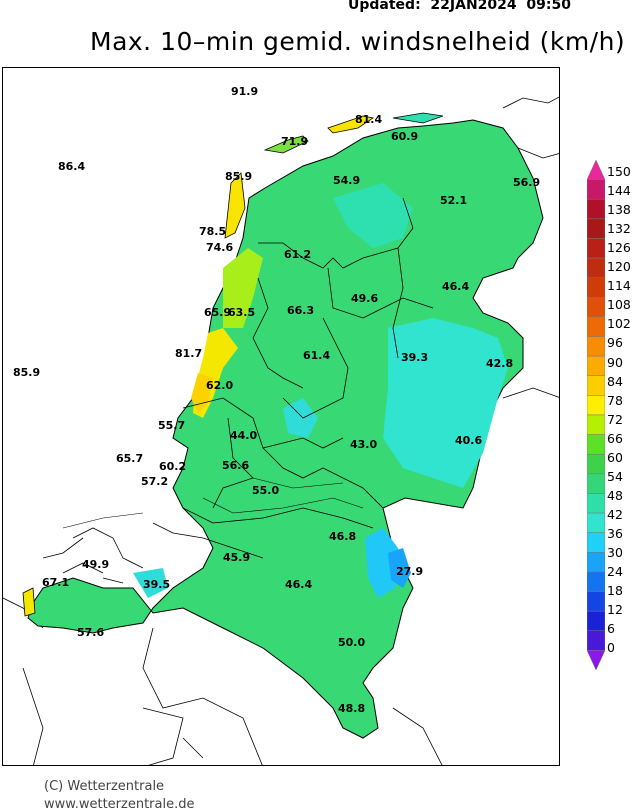 The height and width of the screenshot is (812, 639). I want to click on legend-level-label: 36, so click(615, 533).